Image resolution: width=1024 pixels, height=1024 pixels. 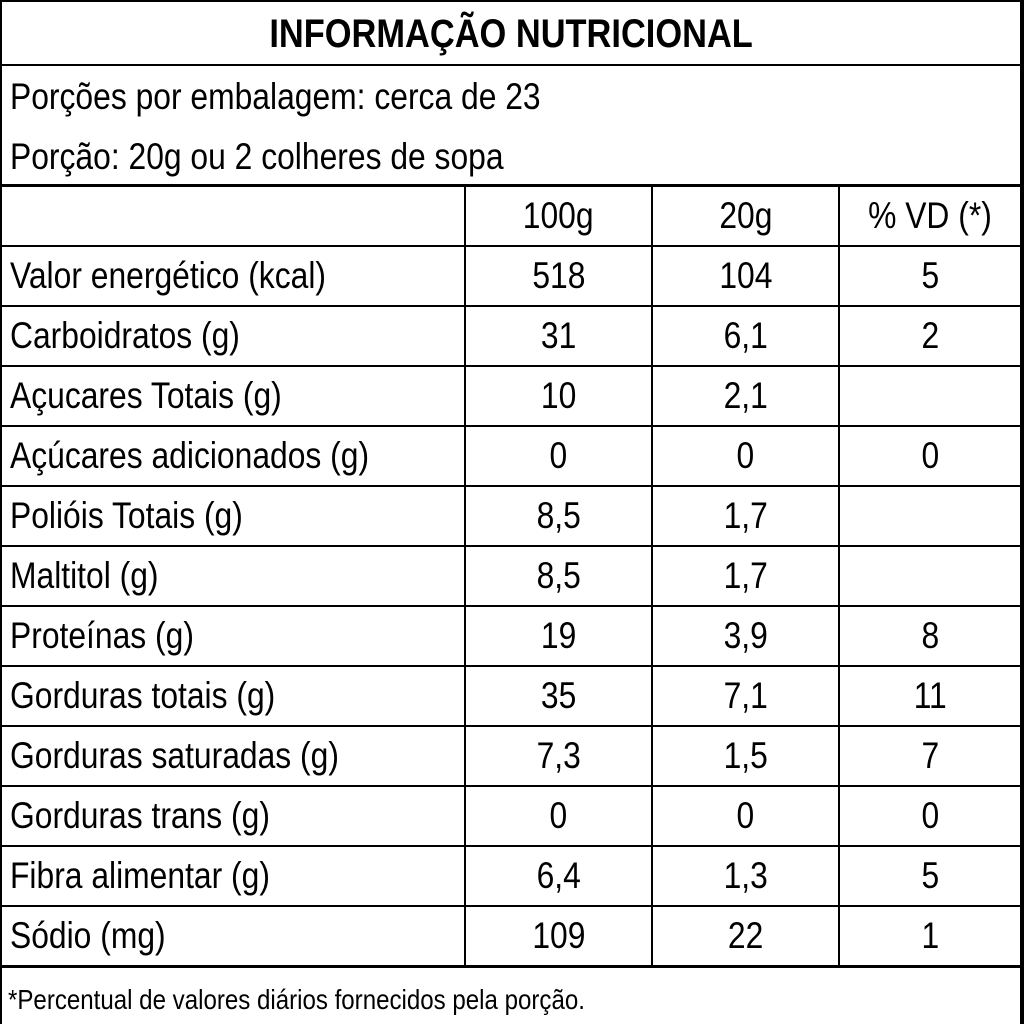 What do you see at coordinates (168, 275) in the screenshot?
I see `nutrient-name-text: Valor energético (kcal)` at bounding box center [168, 275].